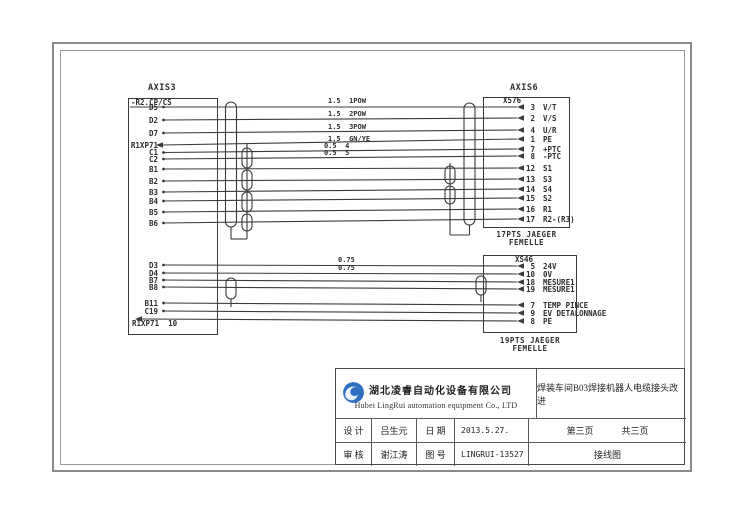  What do you see at coordinates (530, 340) in the screenshot?
I see `xs46-caption-line1: 19PTS JAEGER` at bounding box center [530, 340].